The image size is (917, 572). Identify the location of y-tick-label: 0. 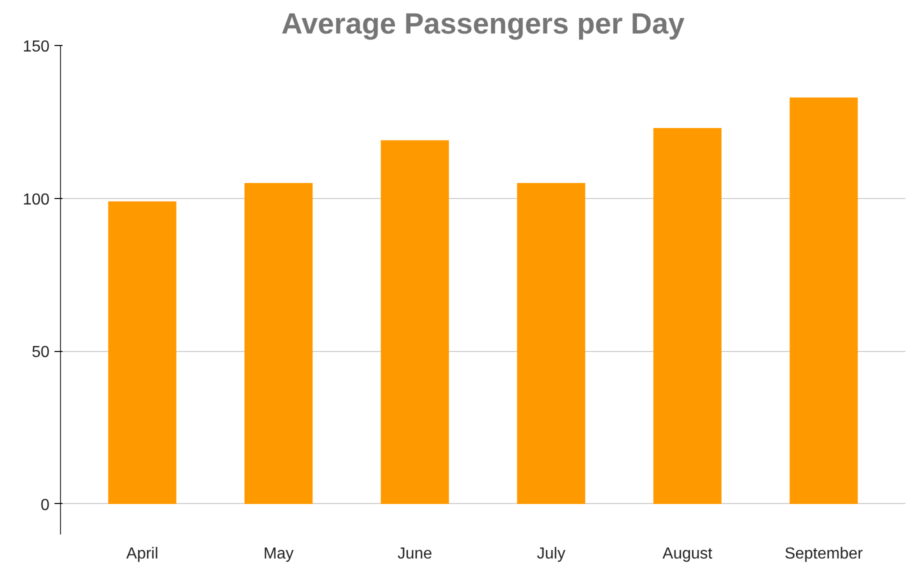
(45, 505).